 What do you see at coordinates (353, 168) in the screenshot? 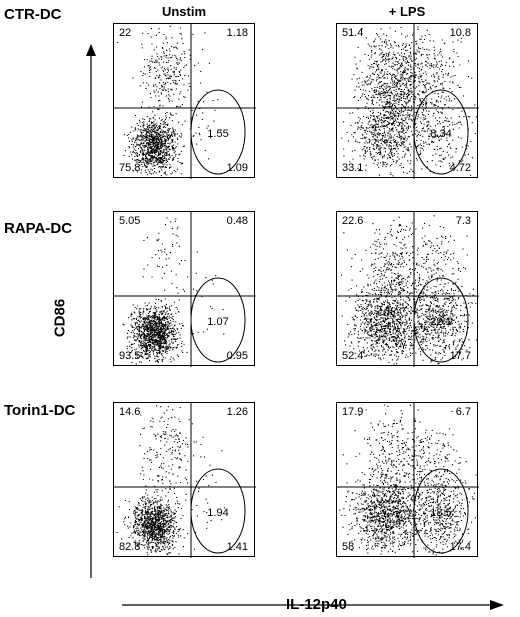
I see `quadrant-lower-left-value: 33.1` at bounding box center [353, 168].